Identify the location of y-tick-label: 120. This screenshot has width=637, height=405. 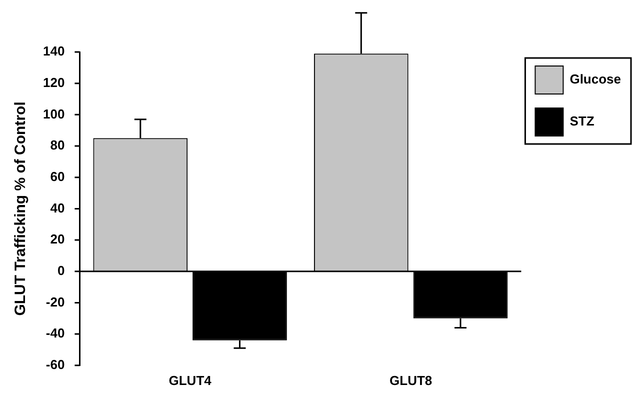
(53, 82).